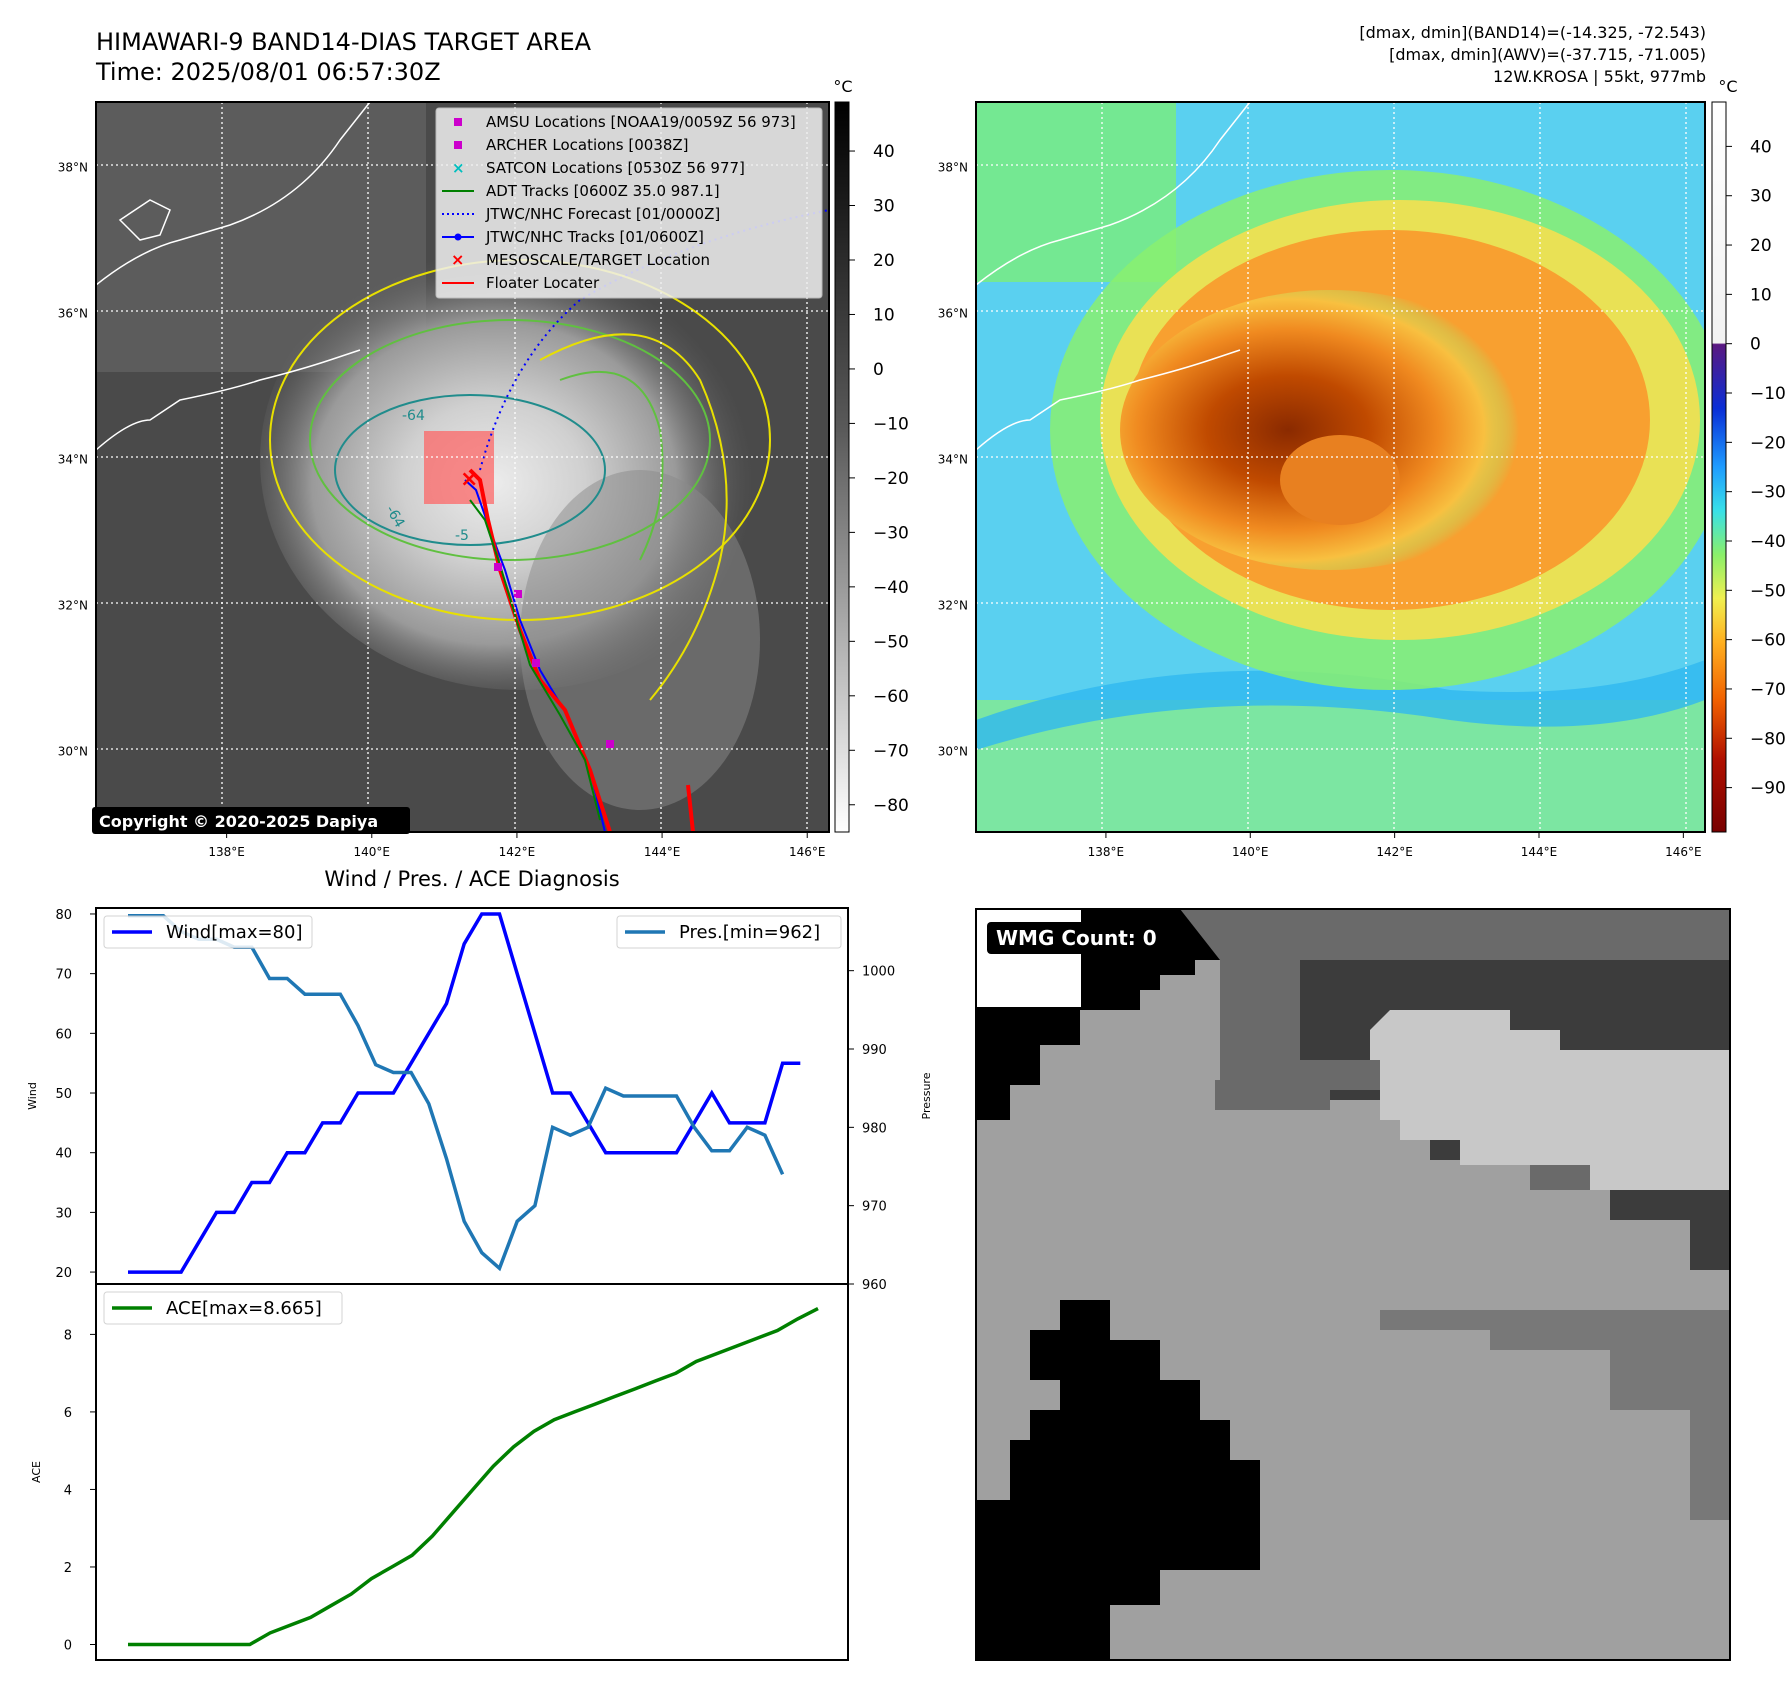 The width and height of the screenshot is (1788, 1690). I want to click on wind-panel-title: Wind / Pres. / ACE Diagnosis, so click(471, 879).